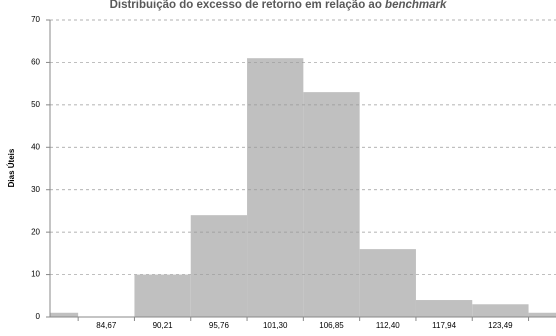 The image size is (556, 336). What do you see at coordinates (35, 189) in the screenshot?
I see `y-tick-label: 30` at bounding box center [35, 189].